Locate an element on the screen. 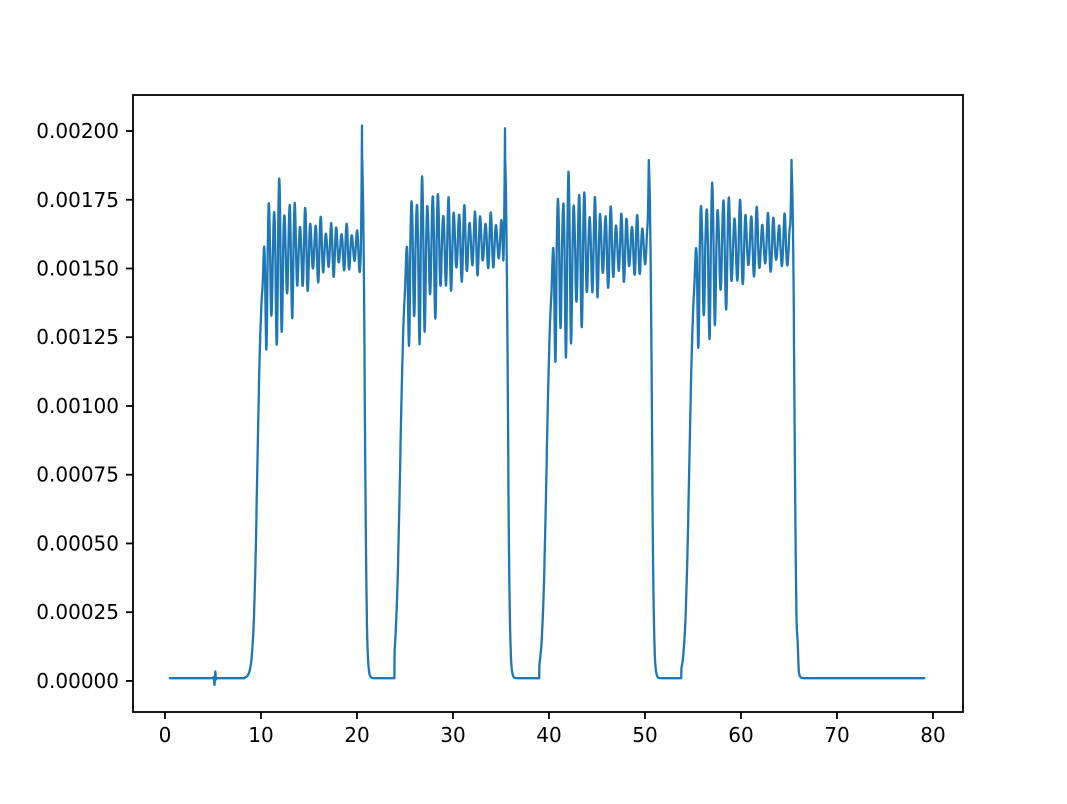 The height and width of the screenshot is (804, 1067). y-tick-label: 0.00050 is located at coordinates (77, 543).